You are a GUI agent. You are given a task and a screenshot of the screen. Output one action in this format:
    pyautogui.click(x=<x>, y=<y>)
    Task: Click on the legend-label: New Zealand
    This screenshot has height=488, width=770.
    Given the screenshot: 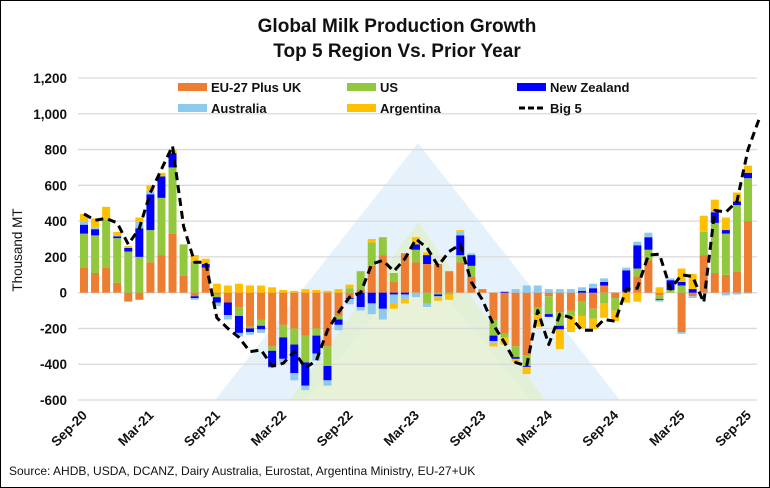 What is the action you would take?
    pyautogui.click(x=590, y=87)
    